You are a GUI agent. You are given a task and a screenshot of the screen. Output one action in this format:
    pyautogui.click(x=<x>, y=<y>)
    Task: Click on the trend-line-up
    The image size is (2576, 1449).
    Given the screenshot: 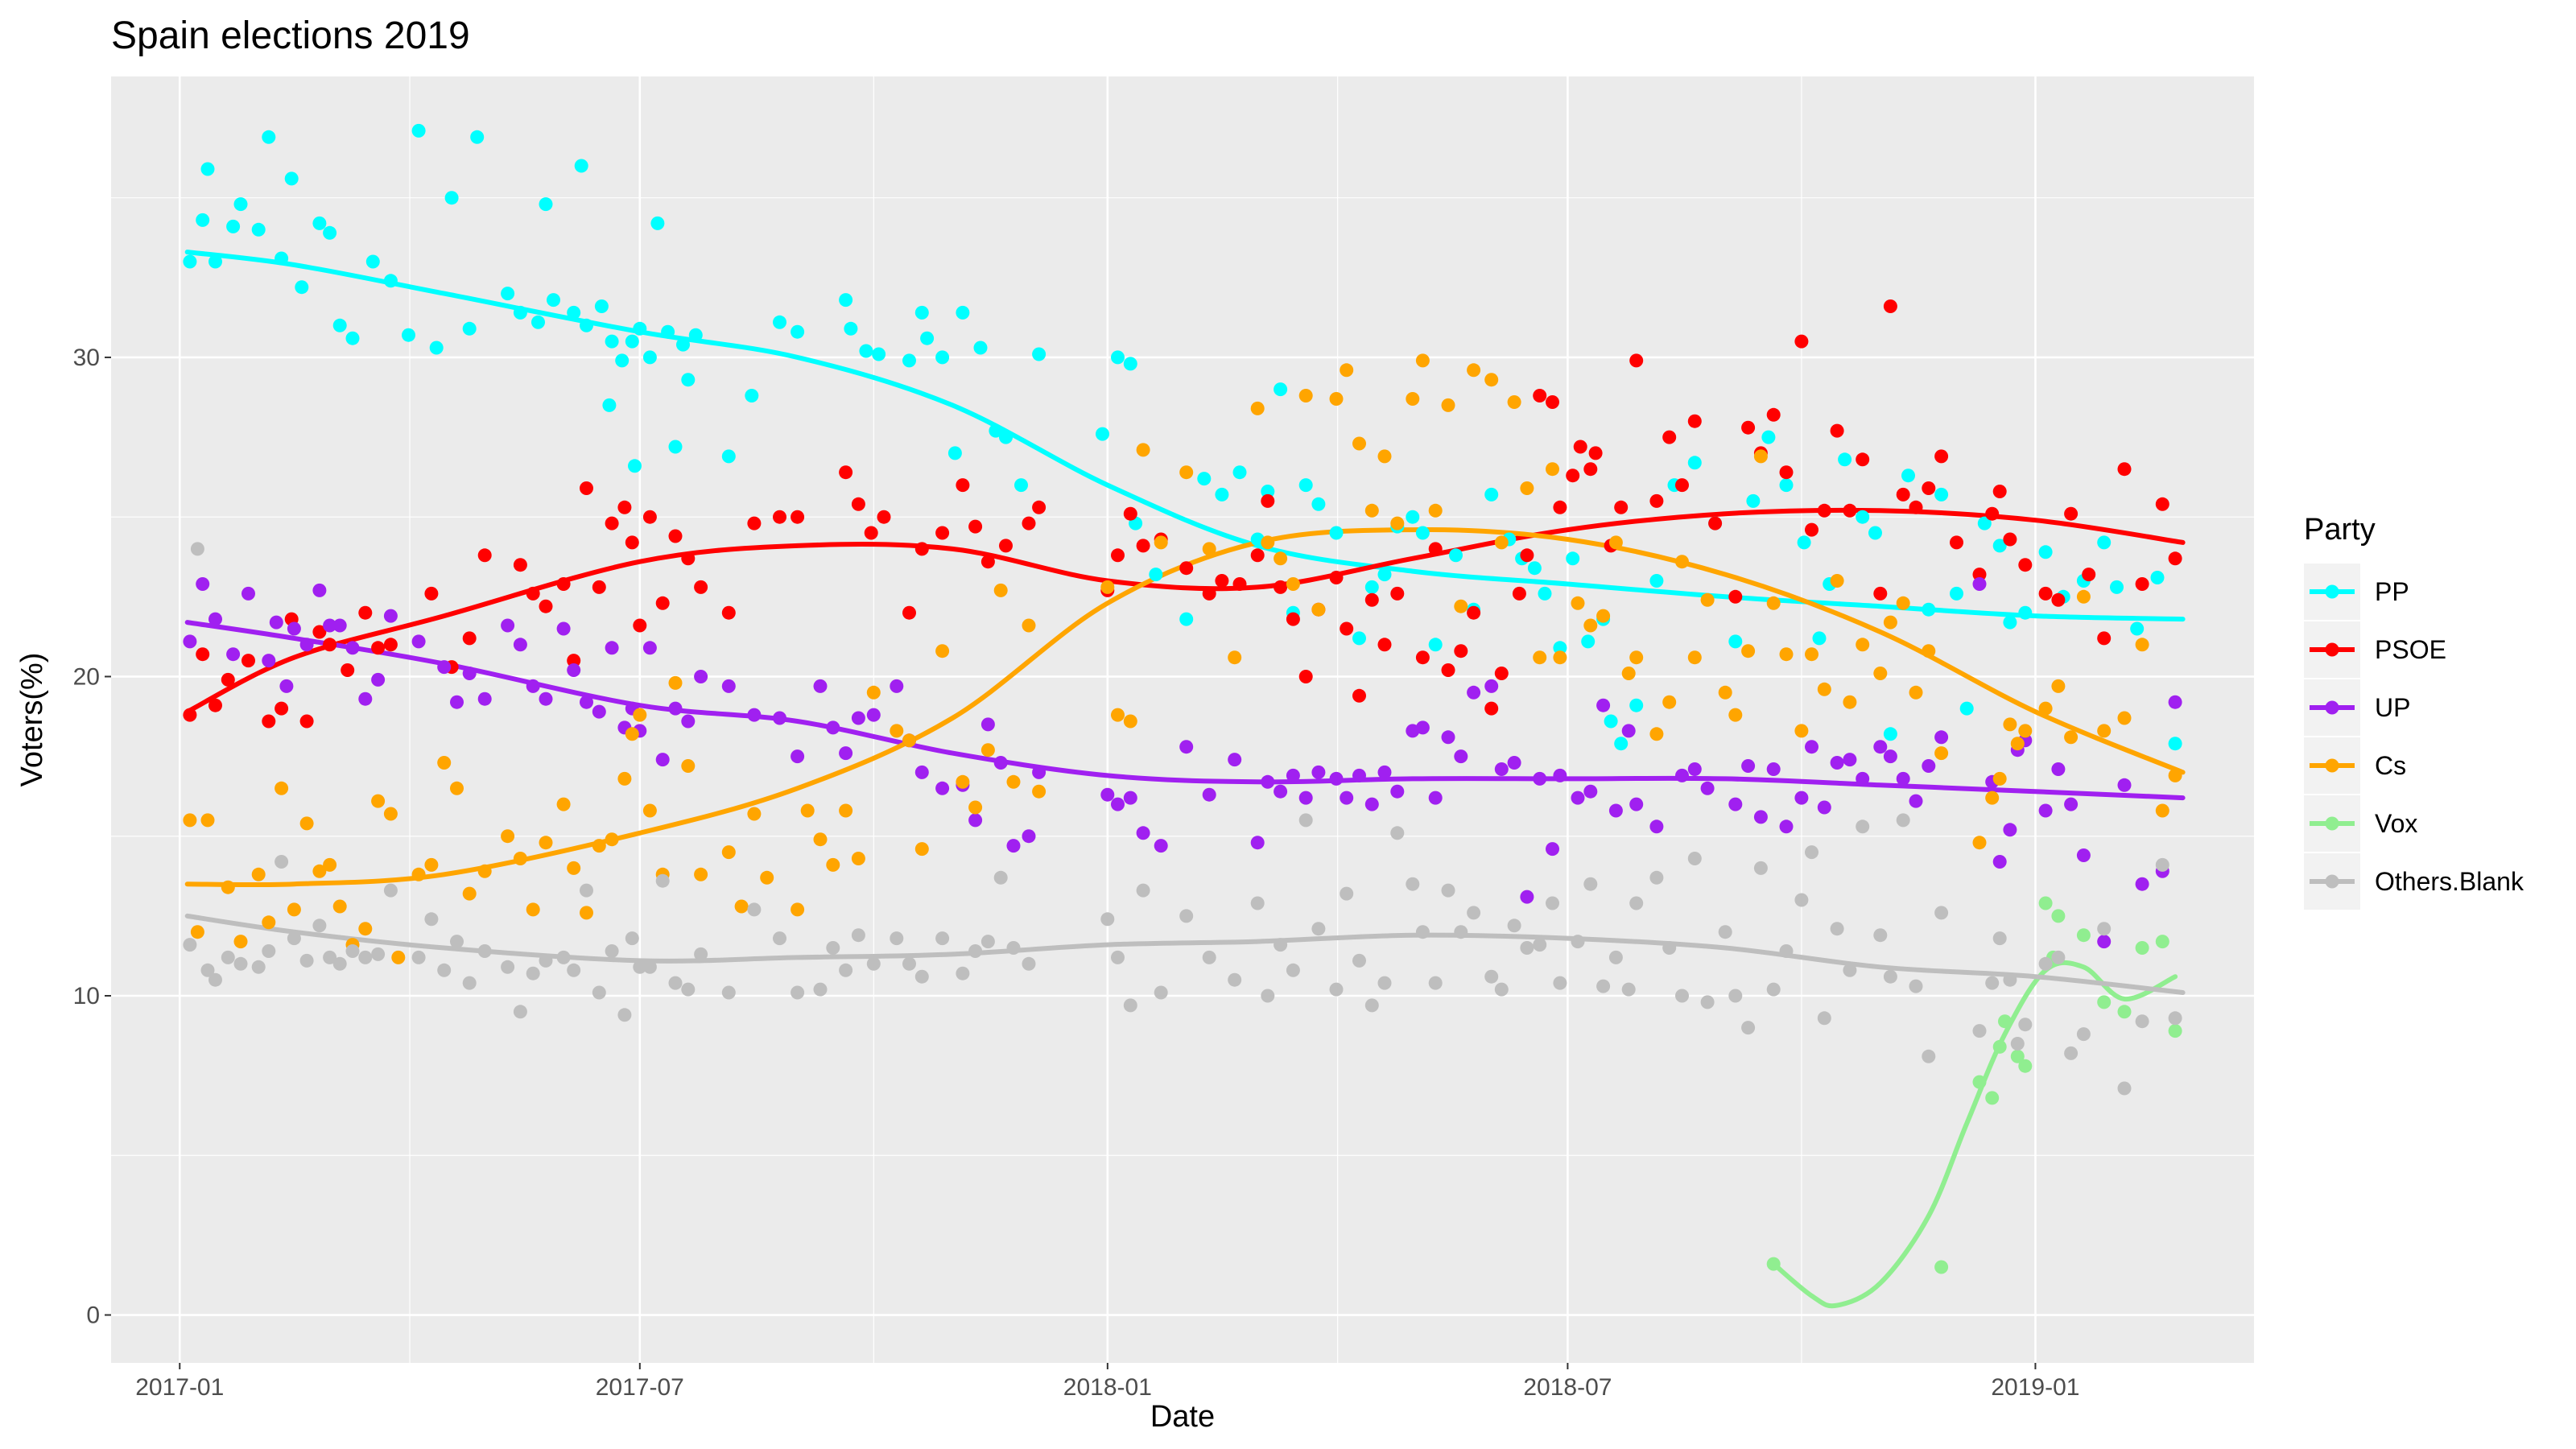 What is the action you would take?
    pyautogui.click(x=1185, y=710)
    